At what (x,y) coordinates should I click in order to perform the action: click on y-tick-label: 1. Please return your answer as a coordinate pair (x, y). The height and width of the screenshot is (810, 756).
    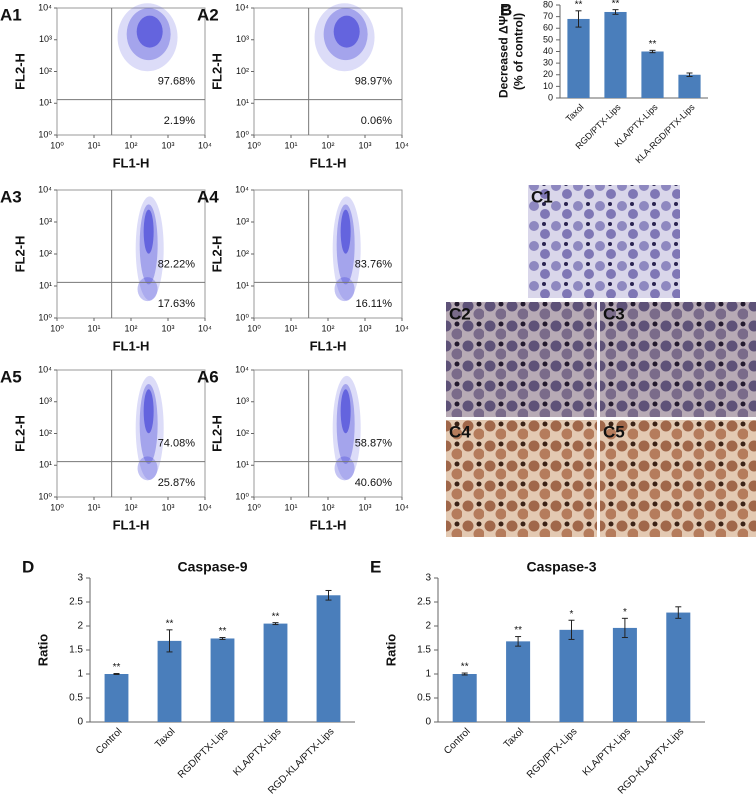
    Looking at the image, I should click on (80, 674).